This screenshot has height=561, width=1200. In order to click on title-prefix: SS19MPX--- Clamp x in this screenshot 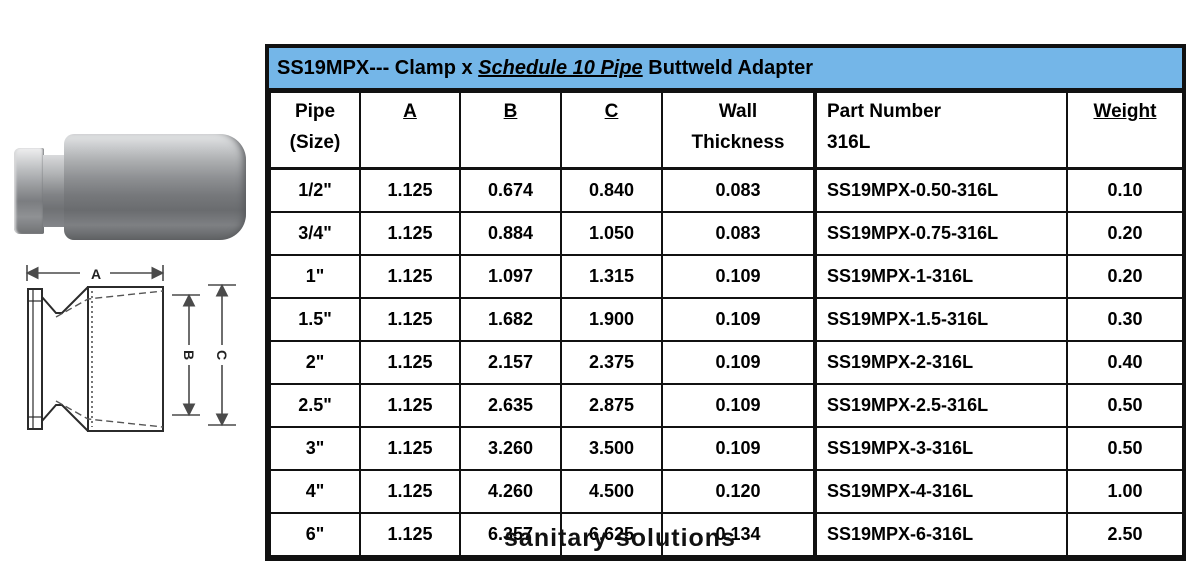, I will do `click(378, 68)`.